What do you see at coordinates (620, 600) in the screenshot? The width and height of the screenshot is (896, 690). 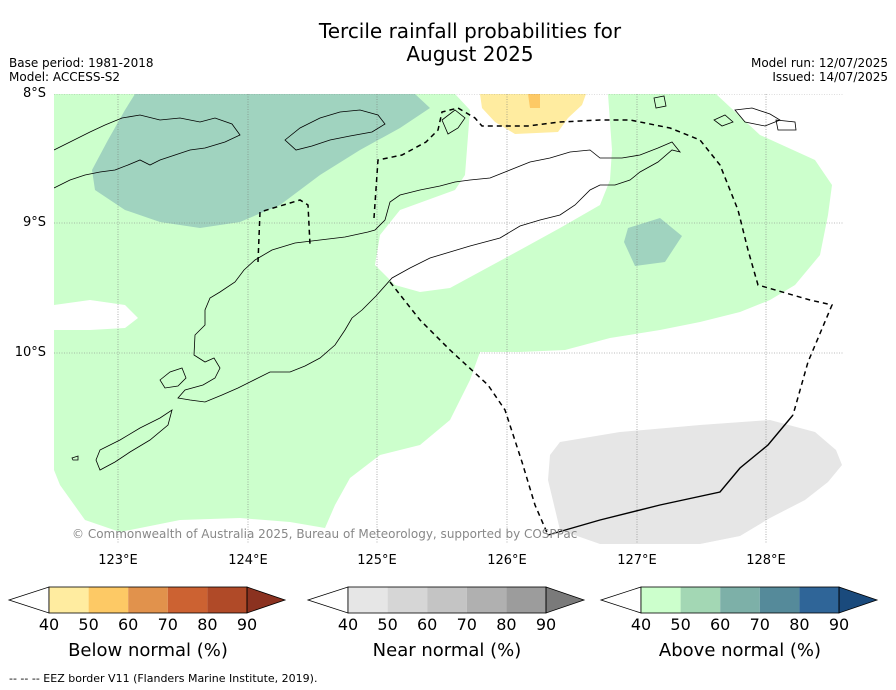 I see `above-normal-colorbar-lower-extend` at bounding box center [620, 600].